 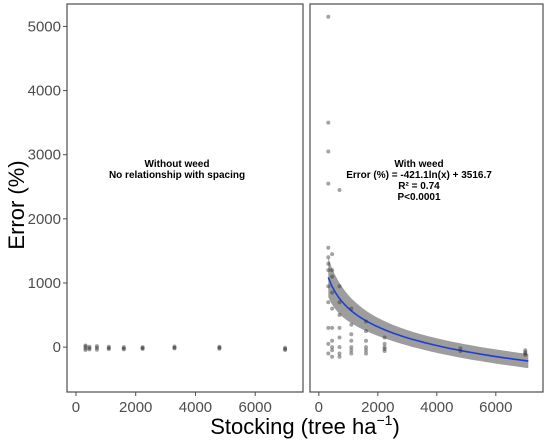 What do you see at coordinates (395, 426) in the screenshot?
I see `x-axis-title-close: )` at bounding box center [395, 426].